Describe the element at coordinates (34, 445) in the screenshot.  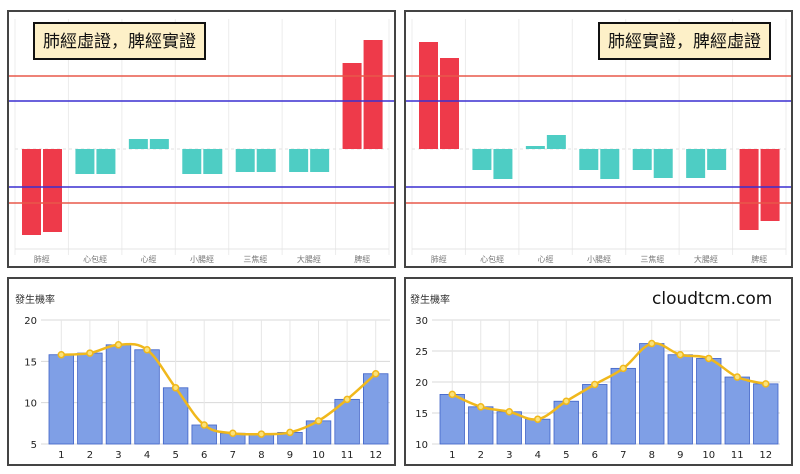
I see `y-tick-label: 5` at that location.